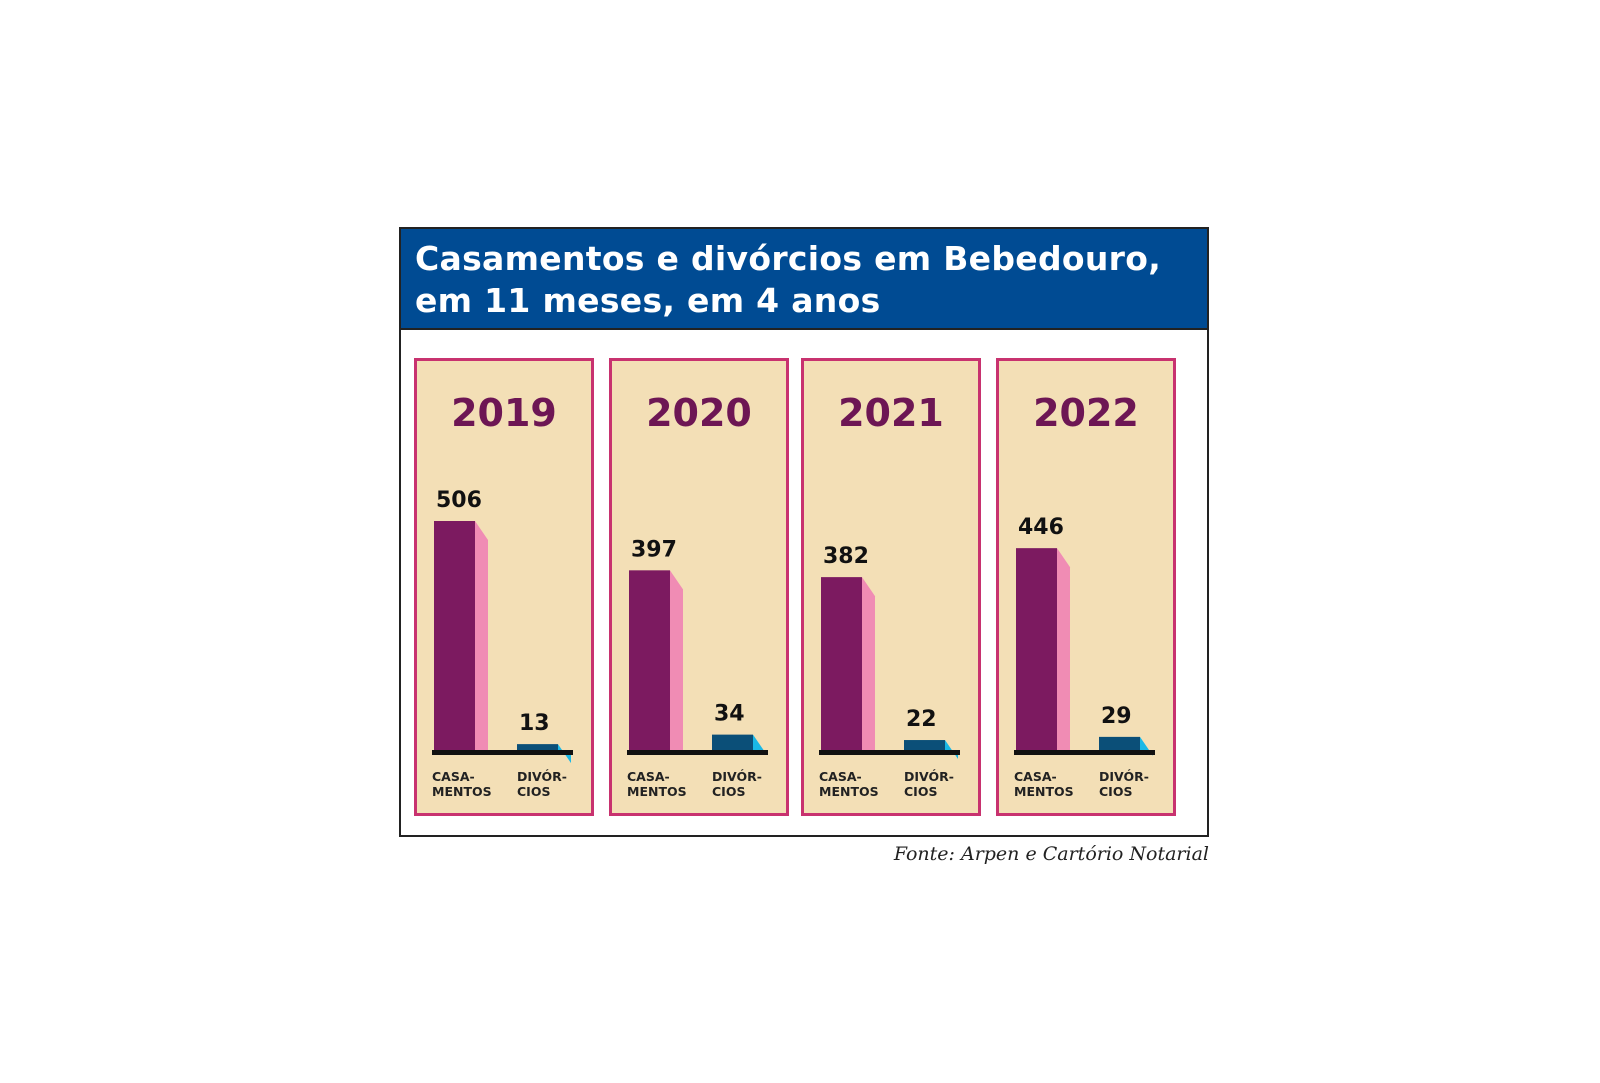 The image size is (1600, 1083). I want to click on bars-svg-2021: 382 22, so click(889, 652).